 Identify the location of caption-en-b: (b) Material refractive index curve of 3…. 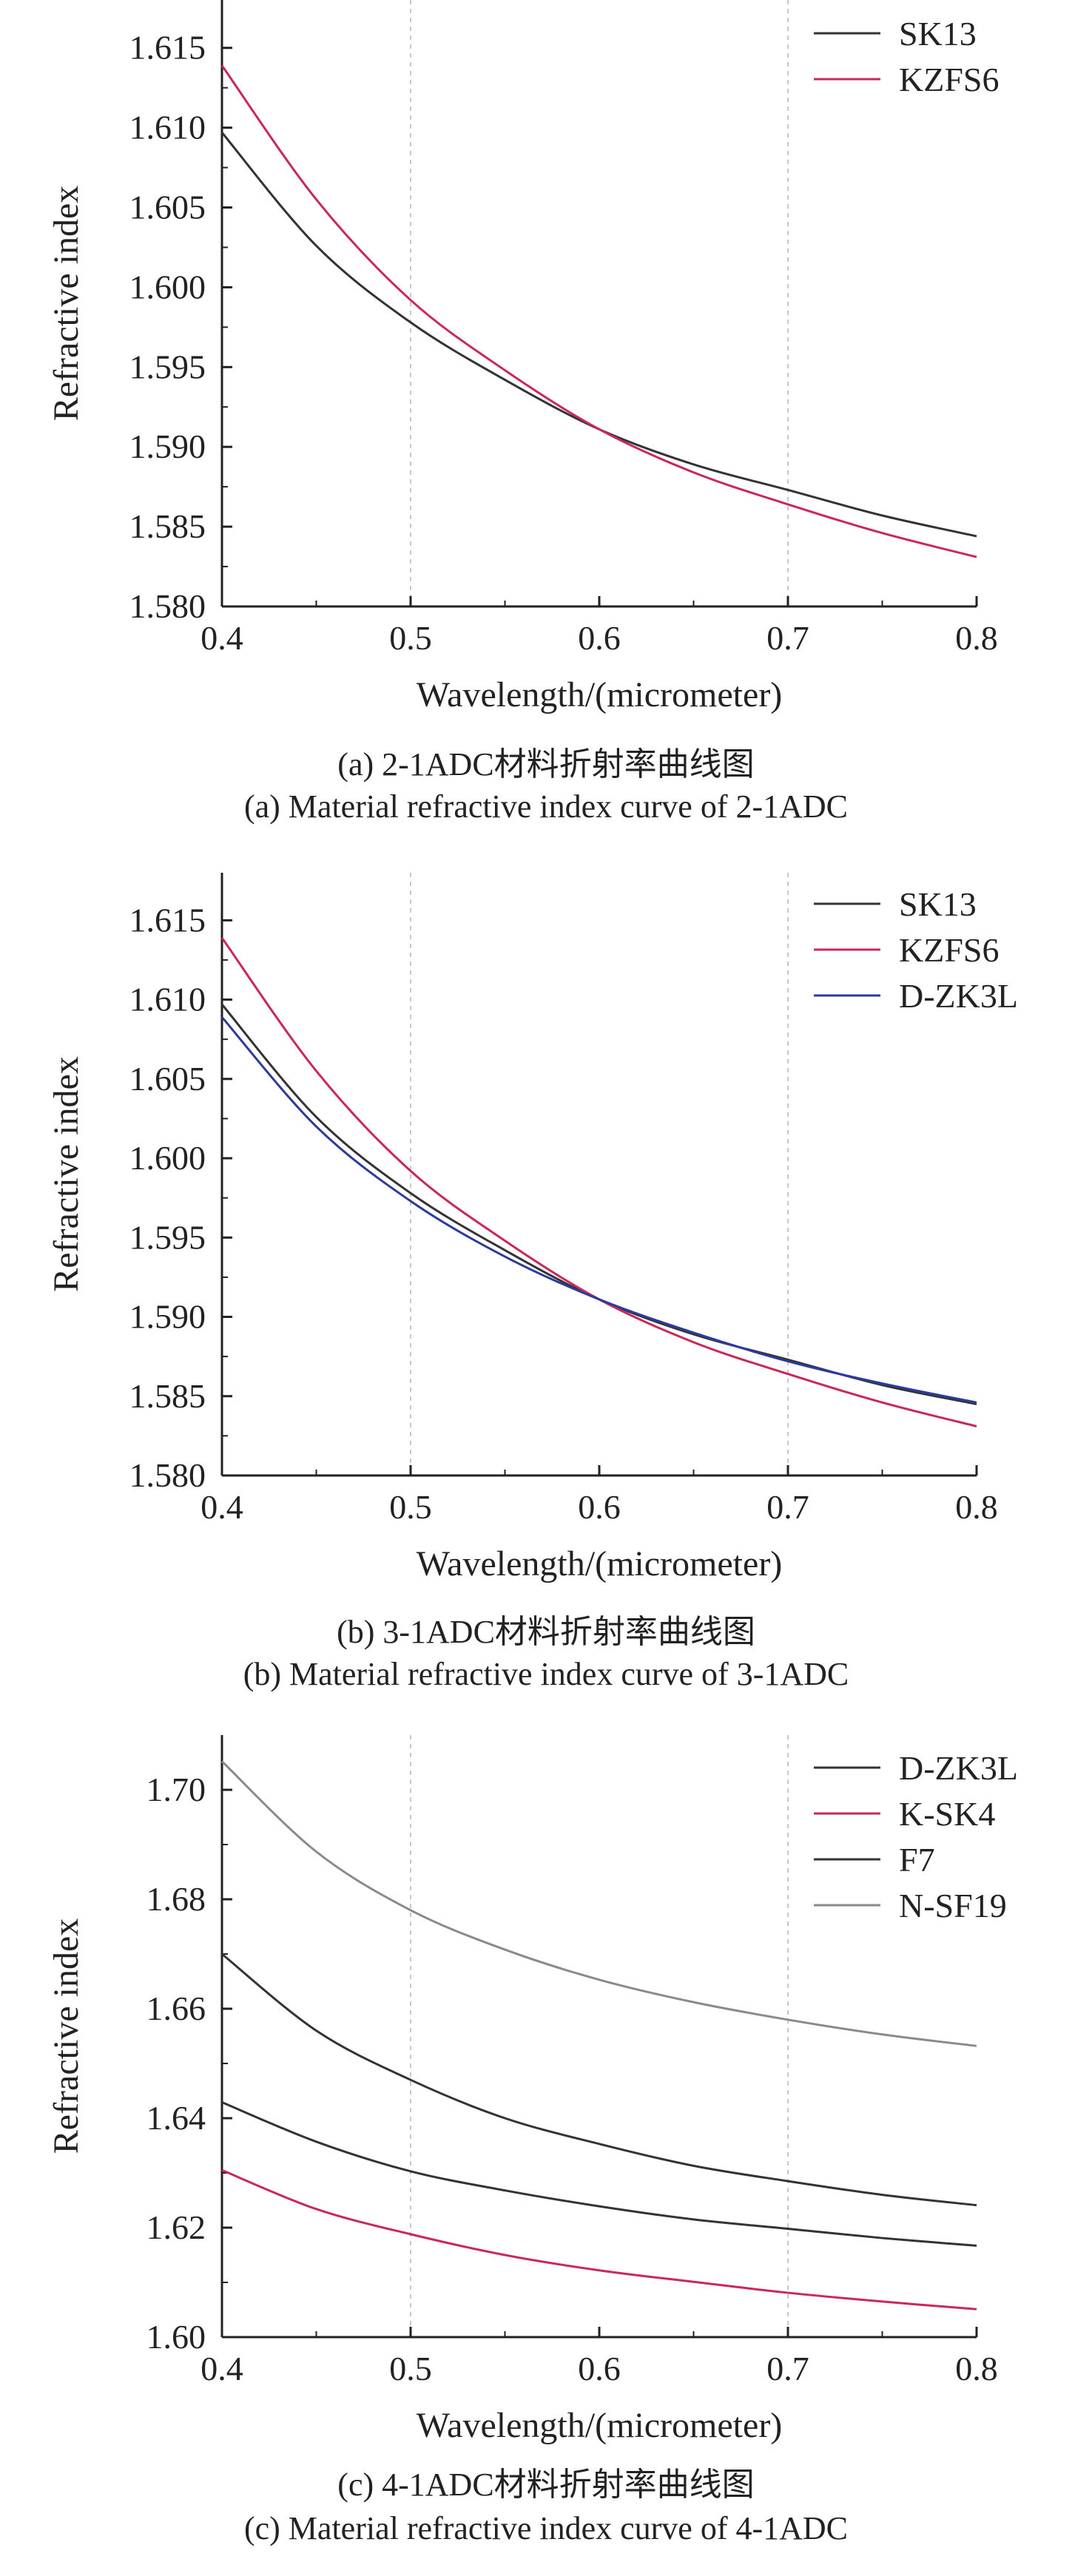
(546, 1674).